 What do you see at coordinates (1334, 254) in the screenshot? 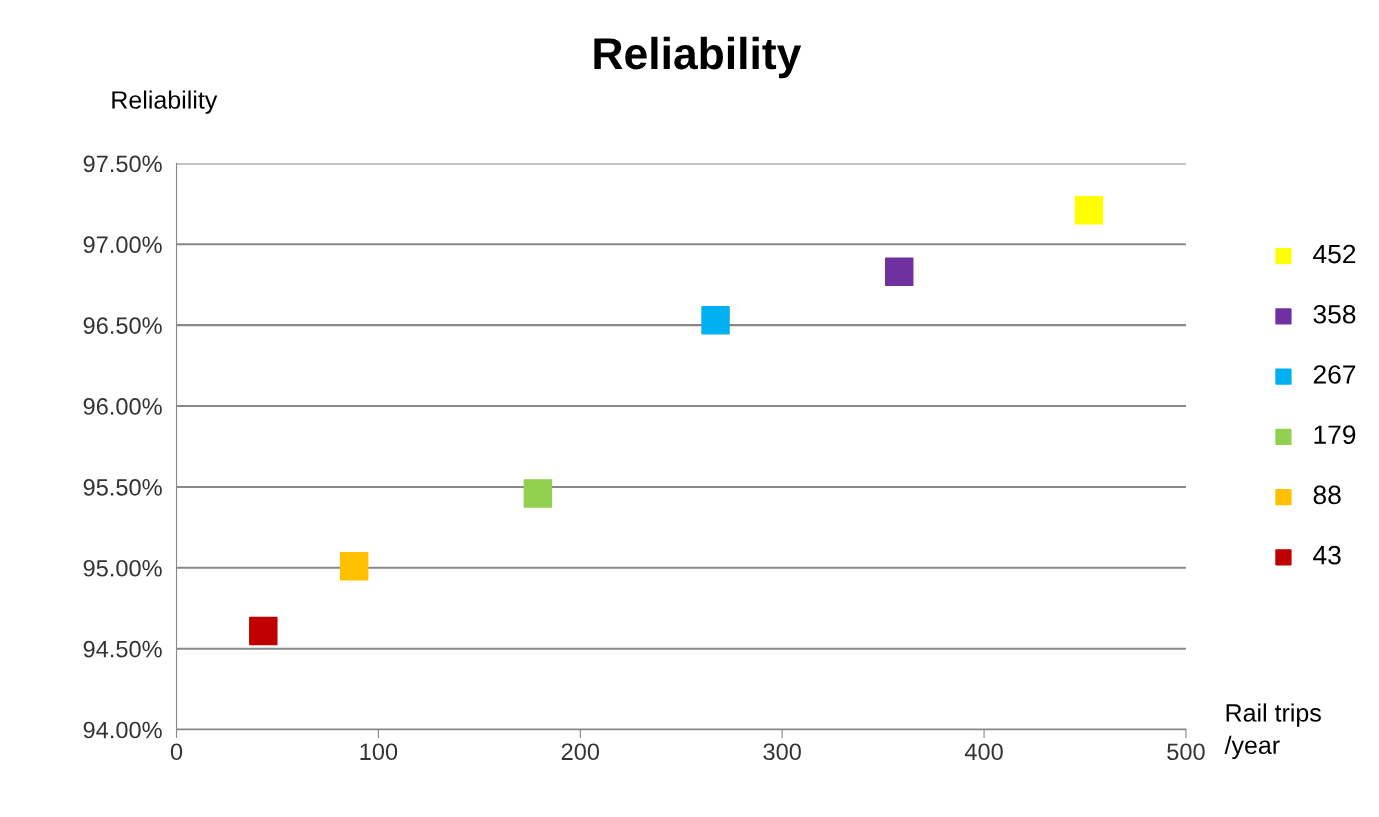
I see `legend-label: 452` at bounding box center [1334, 254].